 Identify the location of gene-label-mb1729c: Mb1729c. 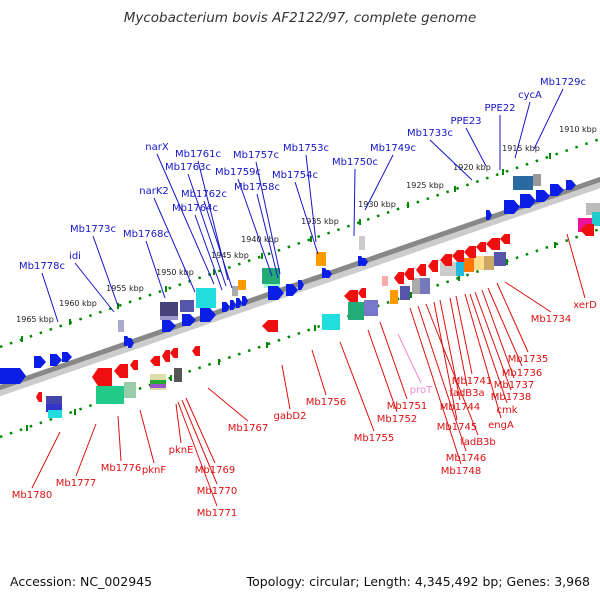
(563, 82).